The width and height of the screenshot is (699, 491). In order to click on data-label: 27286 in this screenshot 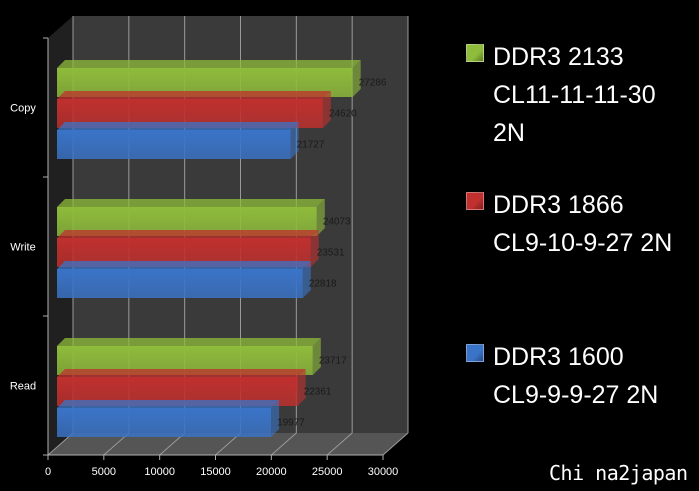, I will do `click(373, 83)`.